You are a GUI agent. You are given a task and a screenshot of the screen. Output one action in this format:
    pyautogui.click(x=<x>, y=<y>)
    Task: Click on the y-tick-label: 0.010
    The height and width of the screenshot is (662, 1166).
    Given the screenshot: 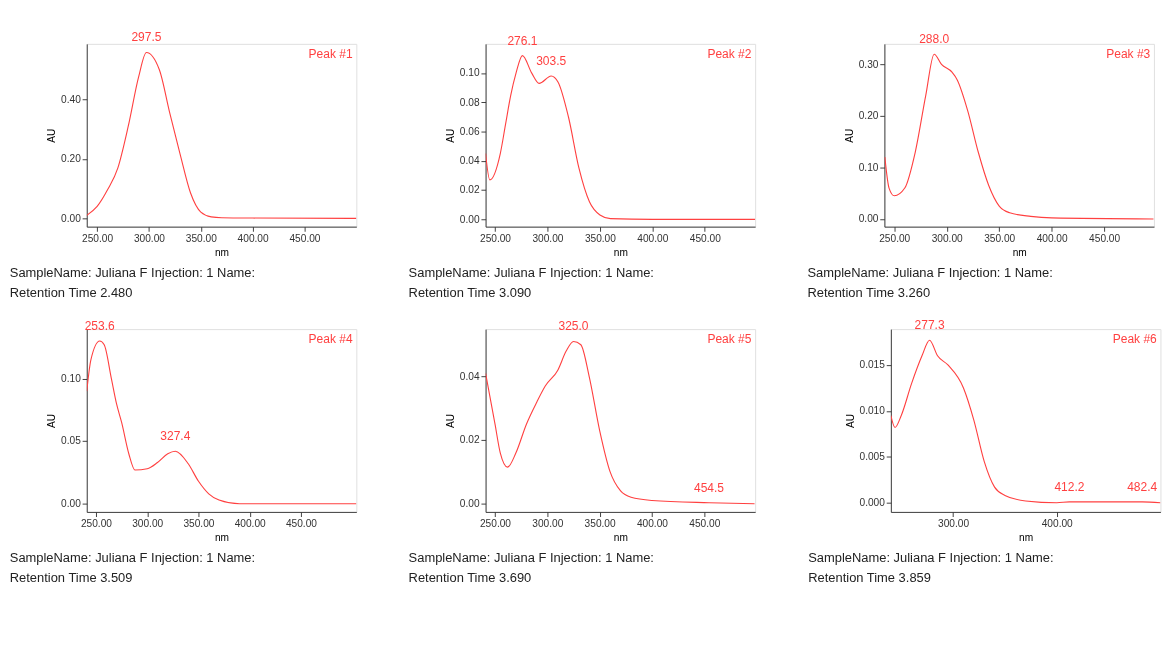 What is the action you would take?
    pyautogui.click(x=872, y=411)
    